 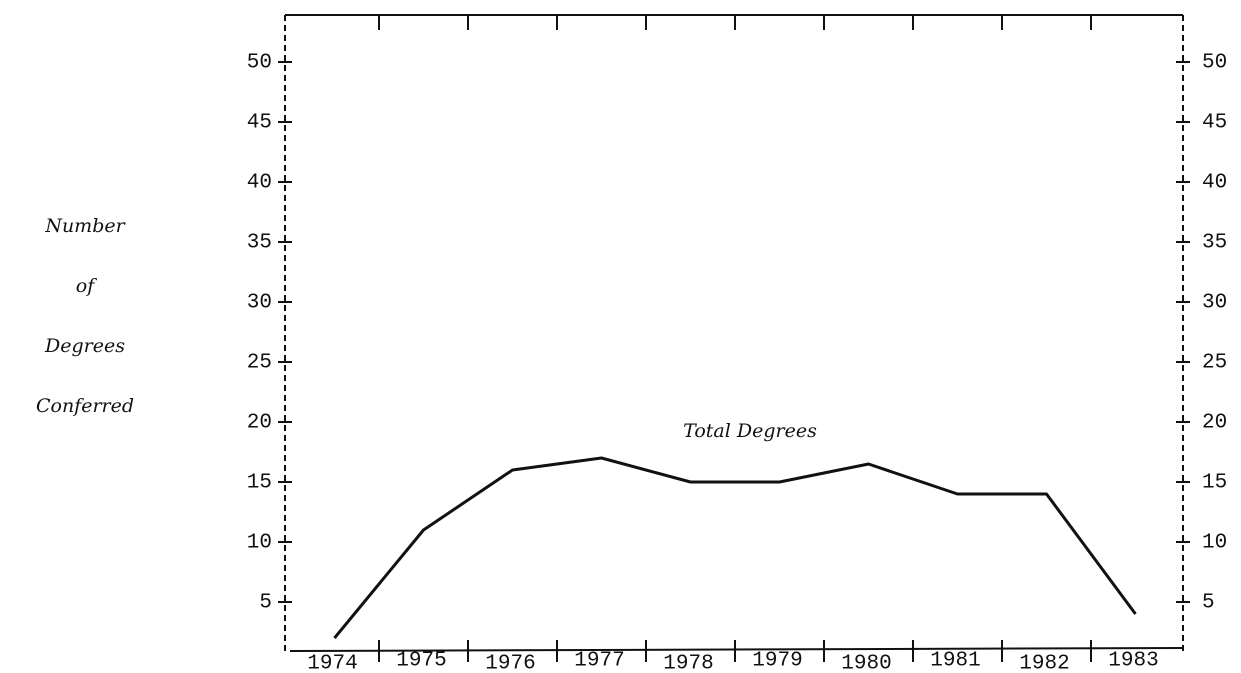 I want to click on y-axis-label: Number, so click(x=85, y=226).